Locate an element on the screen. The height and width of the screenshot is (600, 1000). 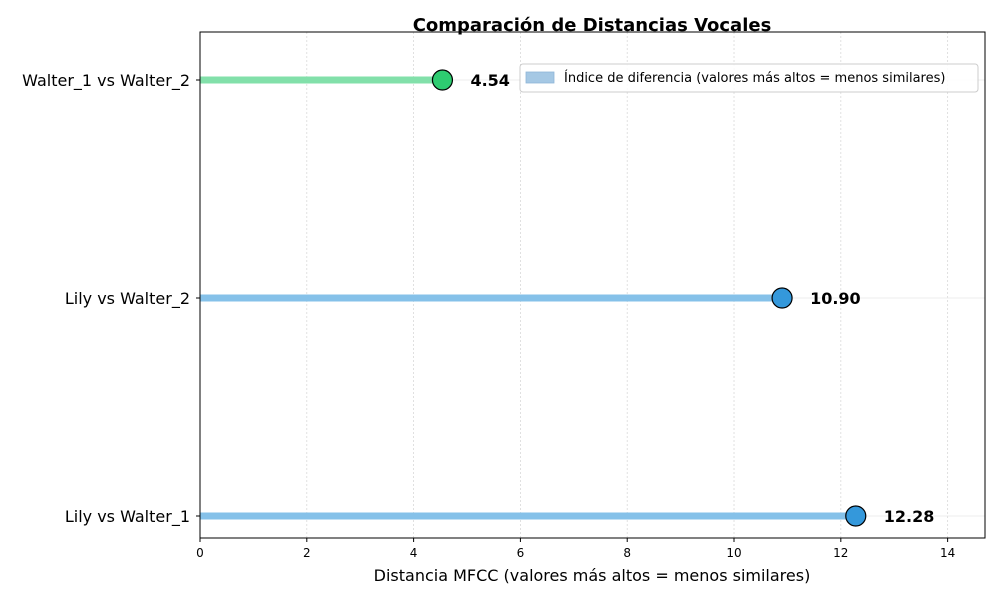
x-tick-label: 10 is located at coordinates (733, 553).